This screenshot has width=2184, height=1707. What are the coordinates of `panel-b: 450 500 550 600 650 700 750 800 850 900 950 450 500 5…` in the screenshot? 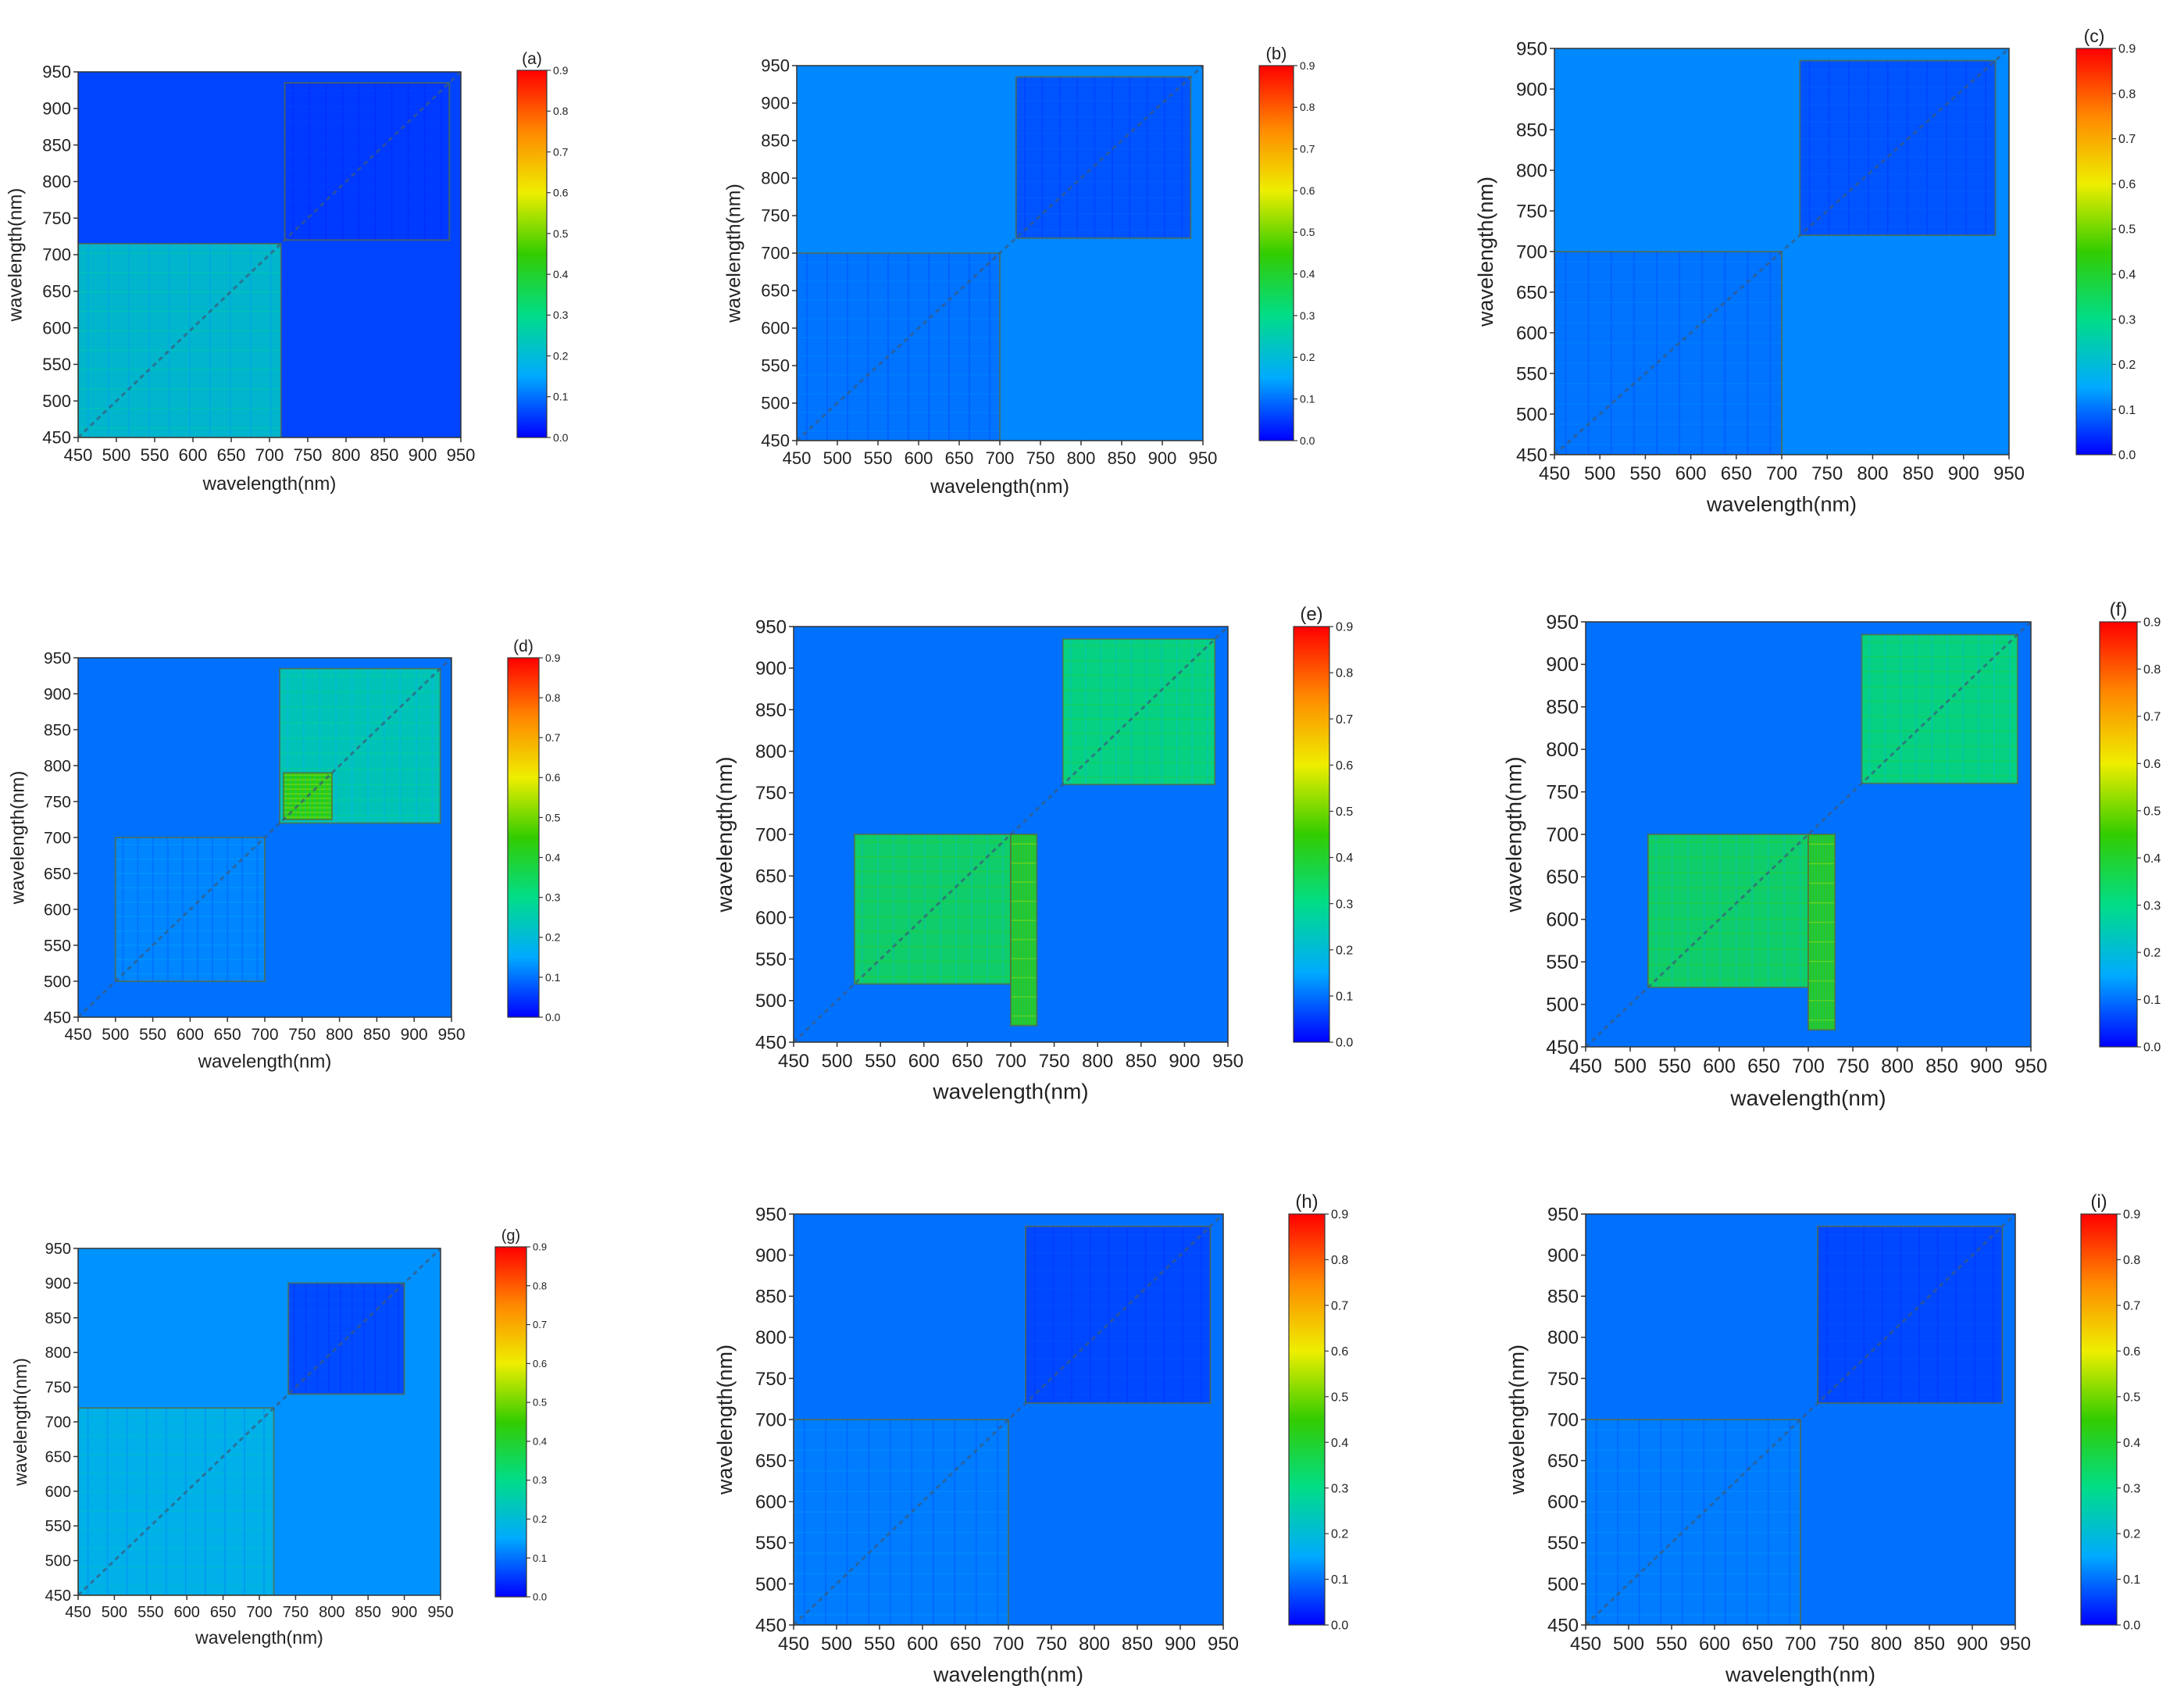 It's located at (1019, 271).